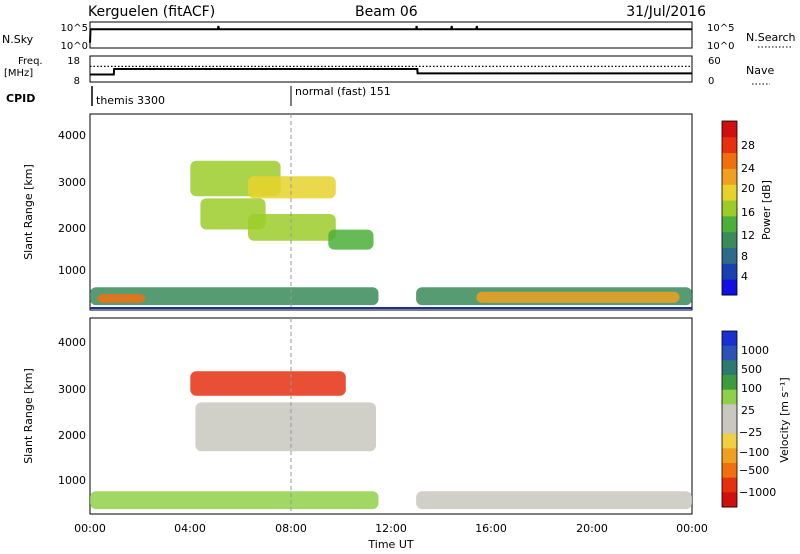  I want to click on nsky-tick-top: 10^5, so click(74, 28).